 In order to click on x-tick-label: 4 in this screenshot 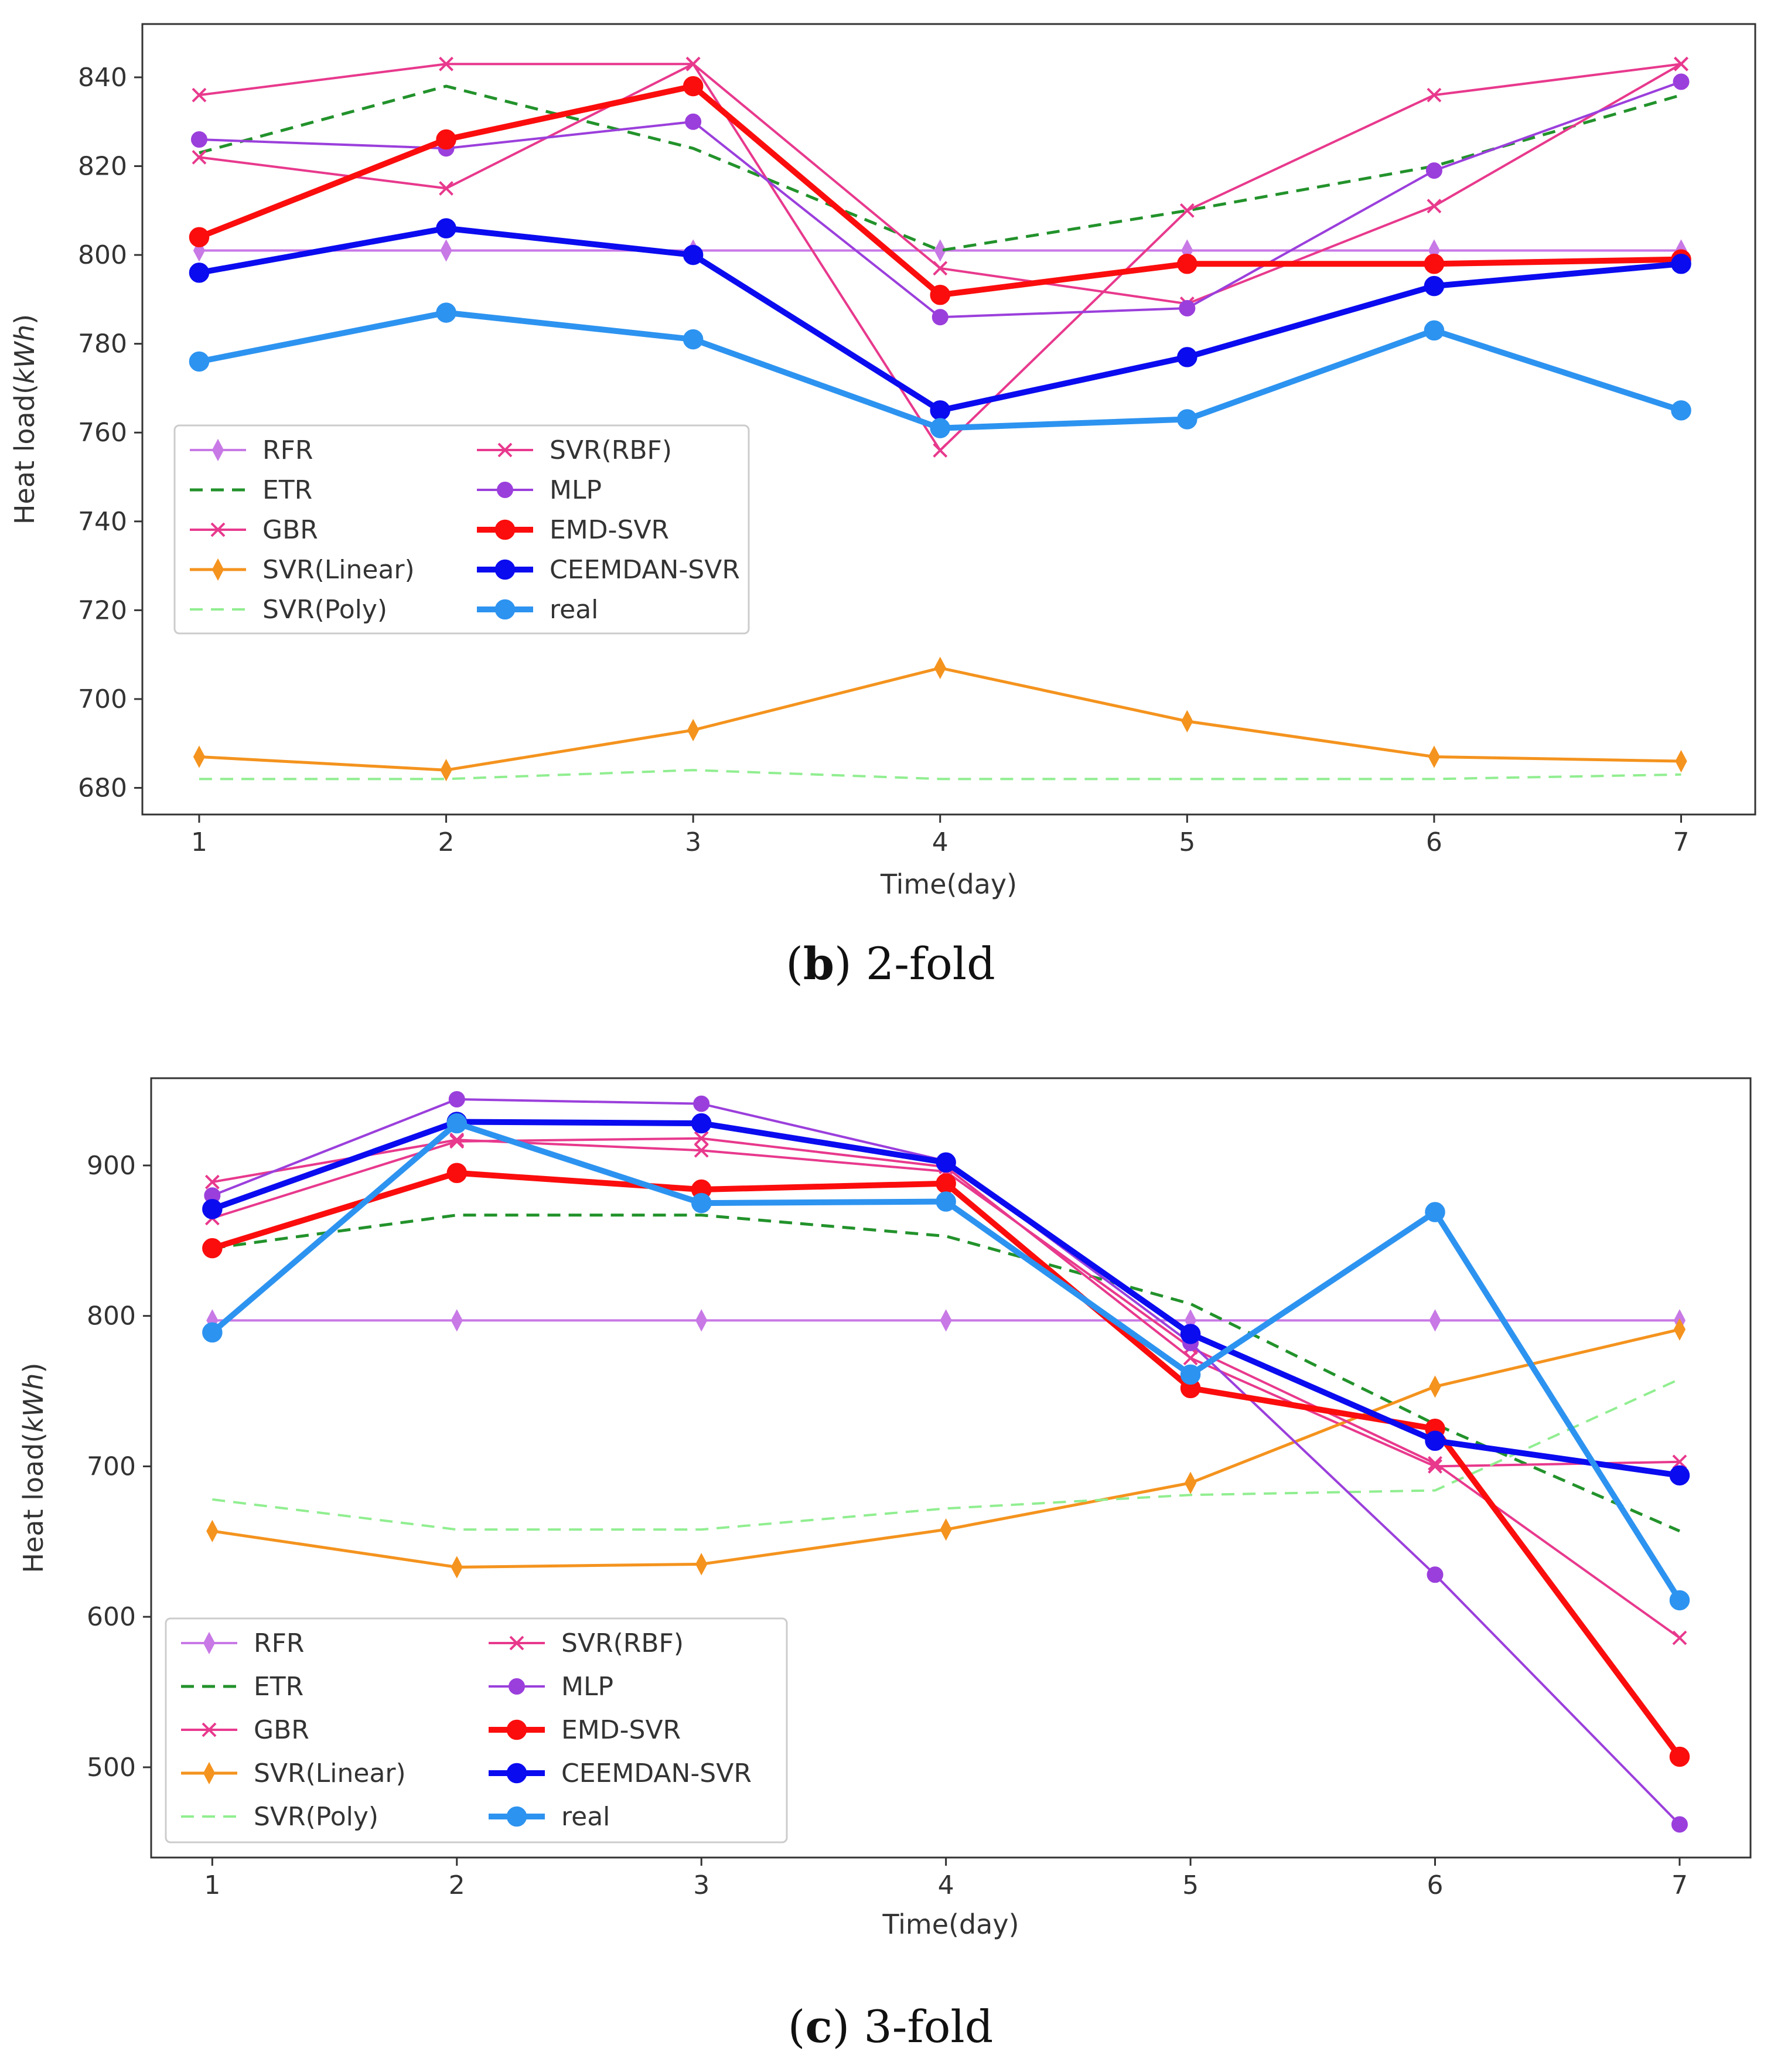, I will do `click(946, 1885)`.